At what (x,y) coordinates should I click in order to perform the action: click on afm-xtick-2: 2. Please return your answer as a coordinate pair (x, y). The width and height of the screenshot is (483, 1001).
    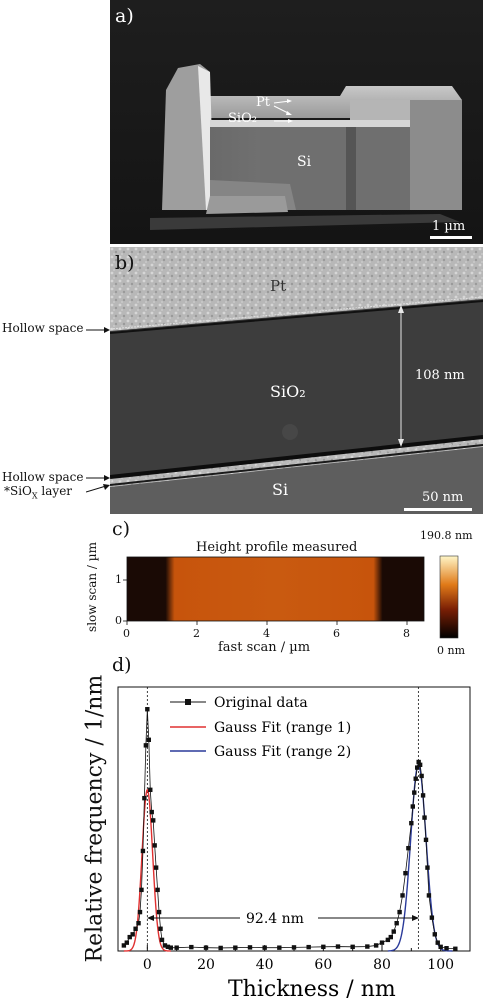
    Looking at the image, I should click on (196, 633).